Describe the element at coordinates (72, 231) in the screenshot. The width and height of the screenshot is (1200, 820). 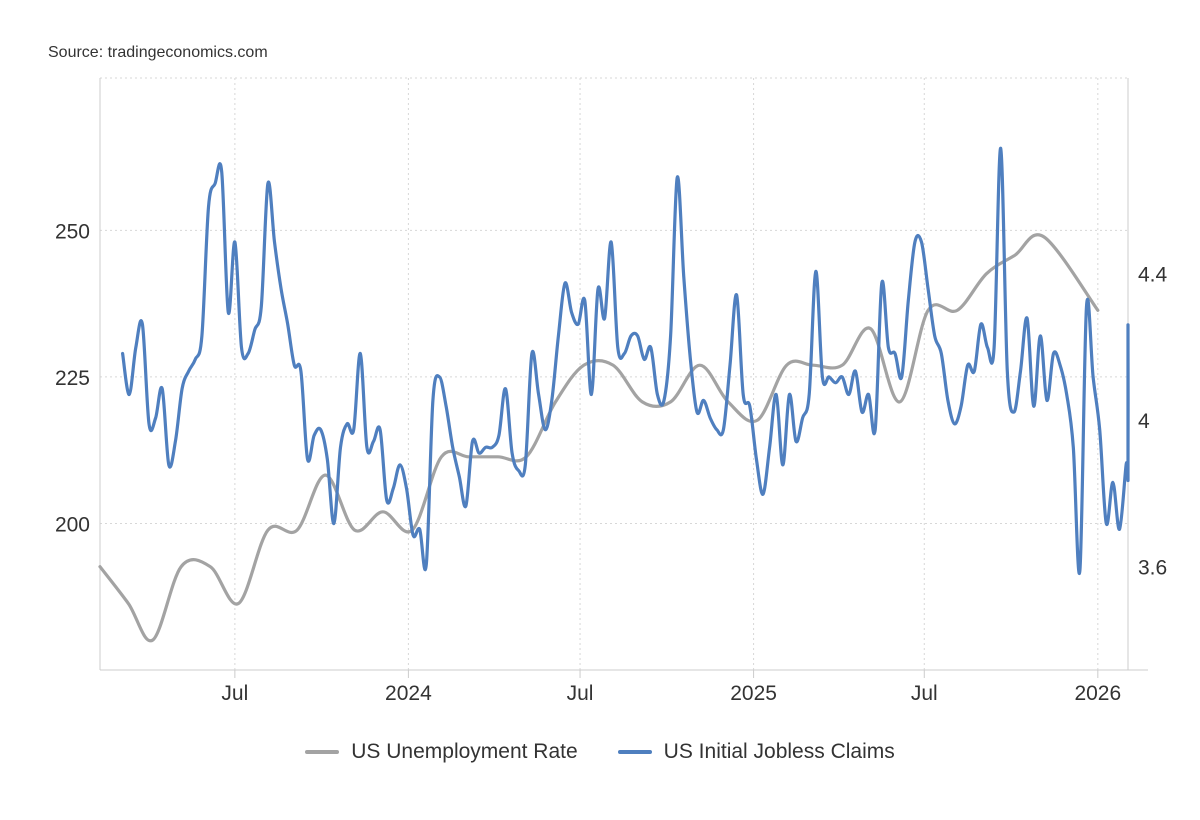
I see `y-left-tick-label: 250` at that location.